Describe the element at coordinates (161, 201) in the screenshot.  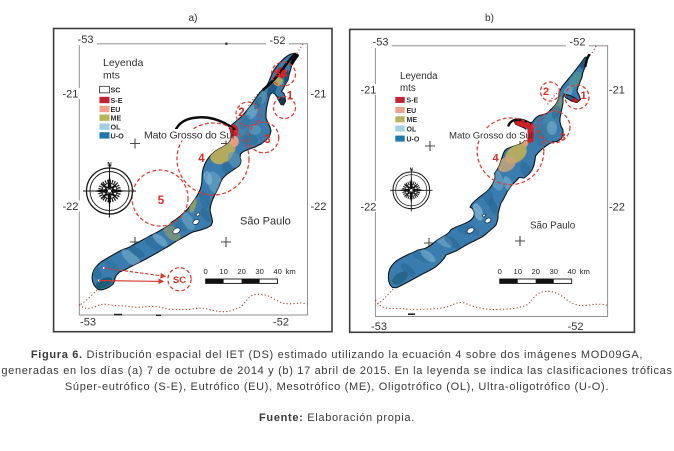
I see `svg-text: 5` at that location.